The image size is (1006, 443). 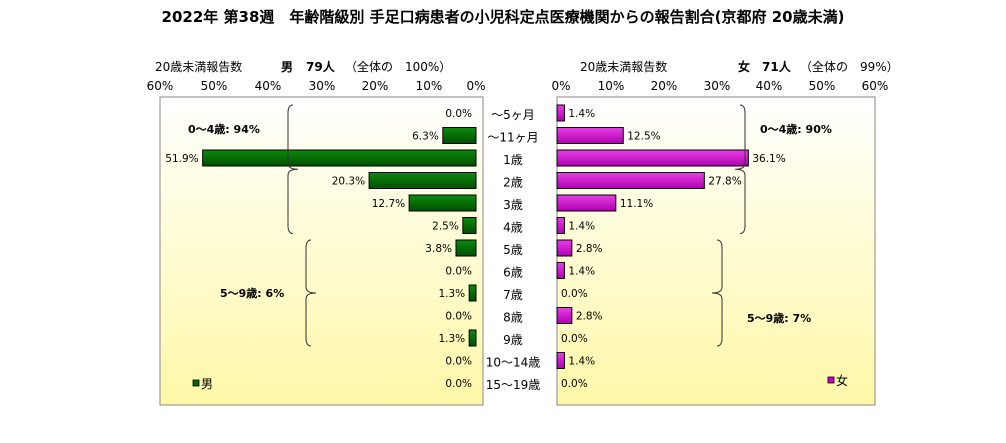 I want to click on right-tick-label: 0%, so click(x=560, y=86).